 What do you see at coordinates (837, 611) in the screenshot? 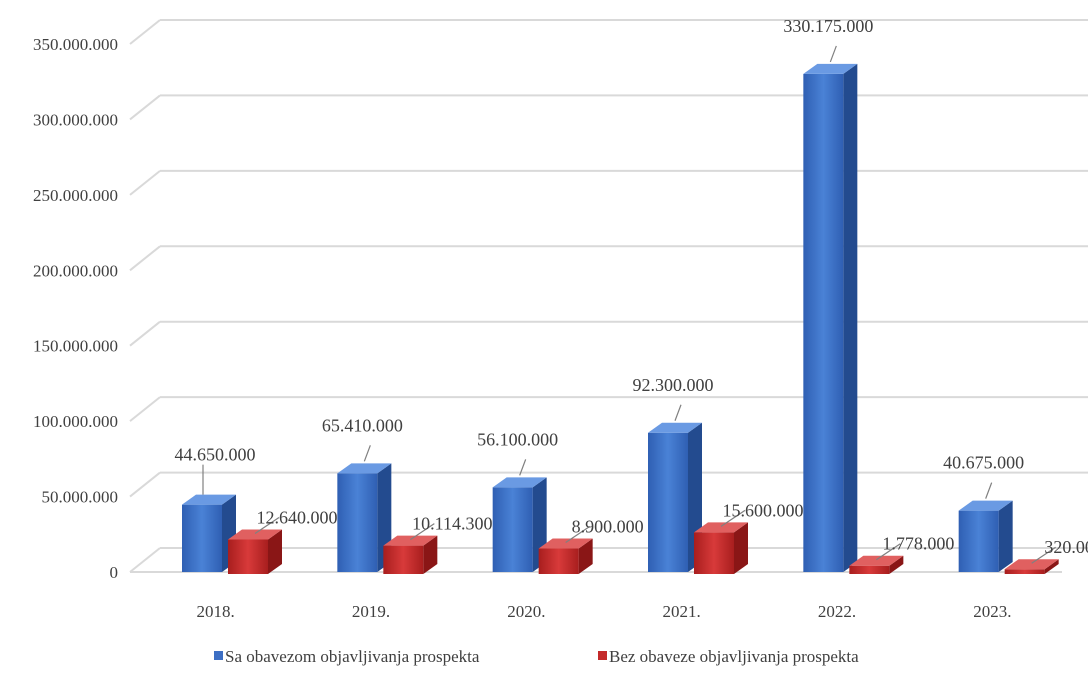
I see `x-tick-label: 2022.` at bounding box center [837, 611].